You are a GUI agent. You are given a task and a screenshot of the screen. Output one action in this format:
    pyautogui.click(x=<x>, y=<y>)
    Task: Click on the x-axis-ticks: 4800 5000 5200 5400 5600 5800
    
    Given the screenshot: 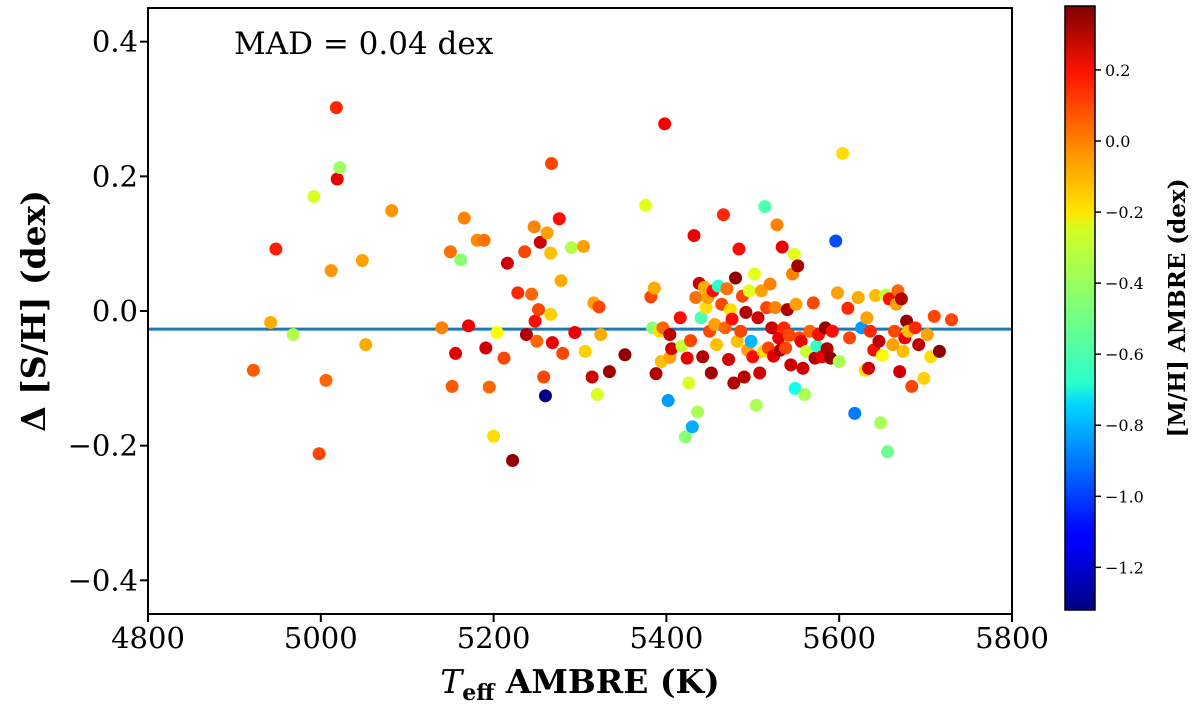 What is the action you would take?
    pyautogui.click(x=580, y=634)
    